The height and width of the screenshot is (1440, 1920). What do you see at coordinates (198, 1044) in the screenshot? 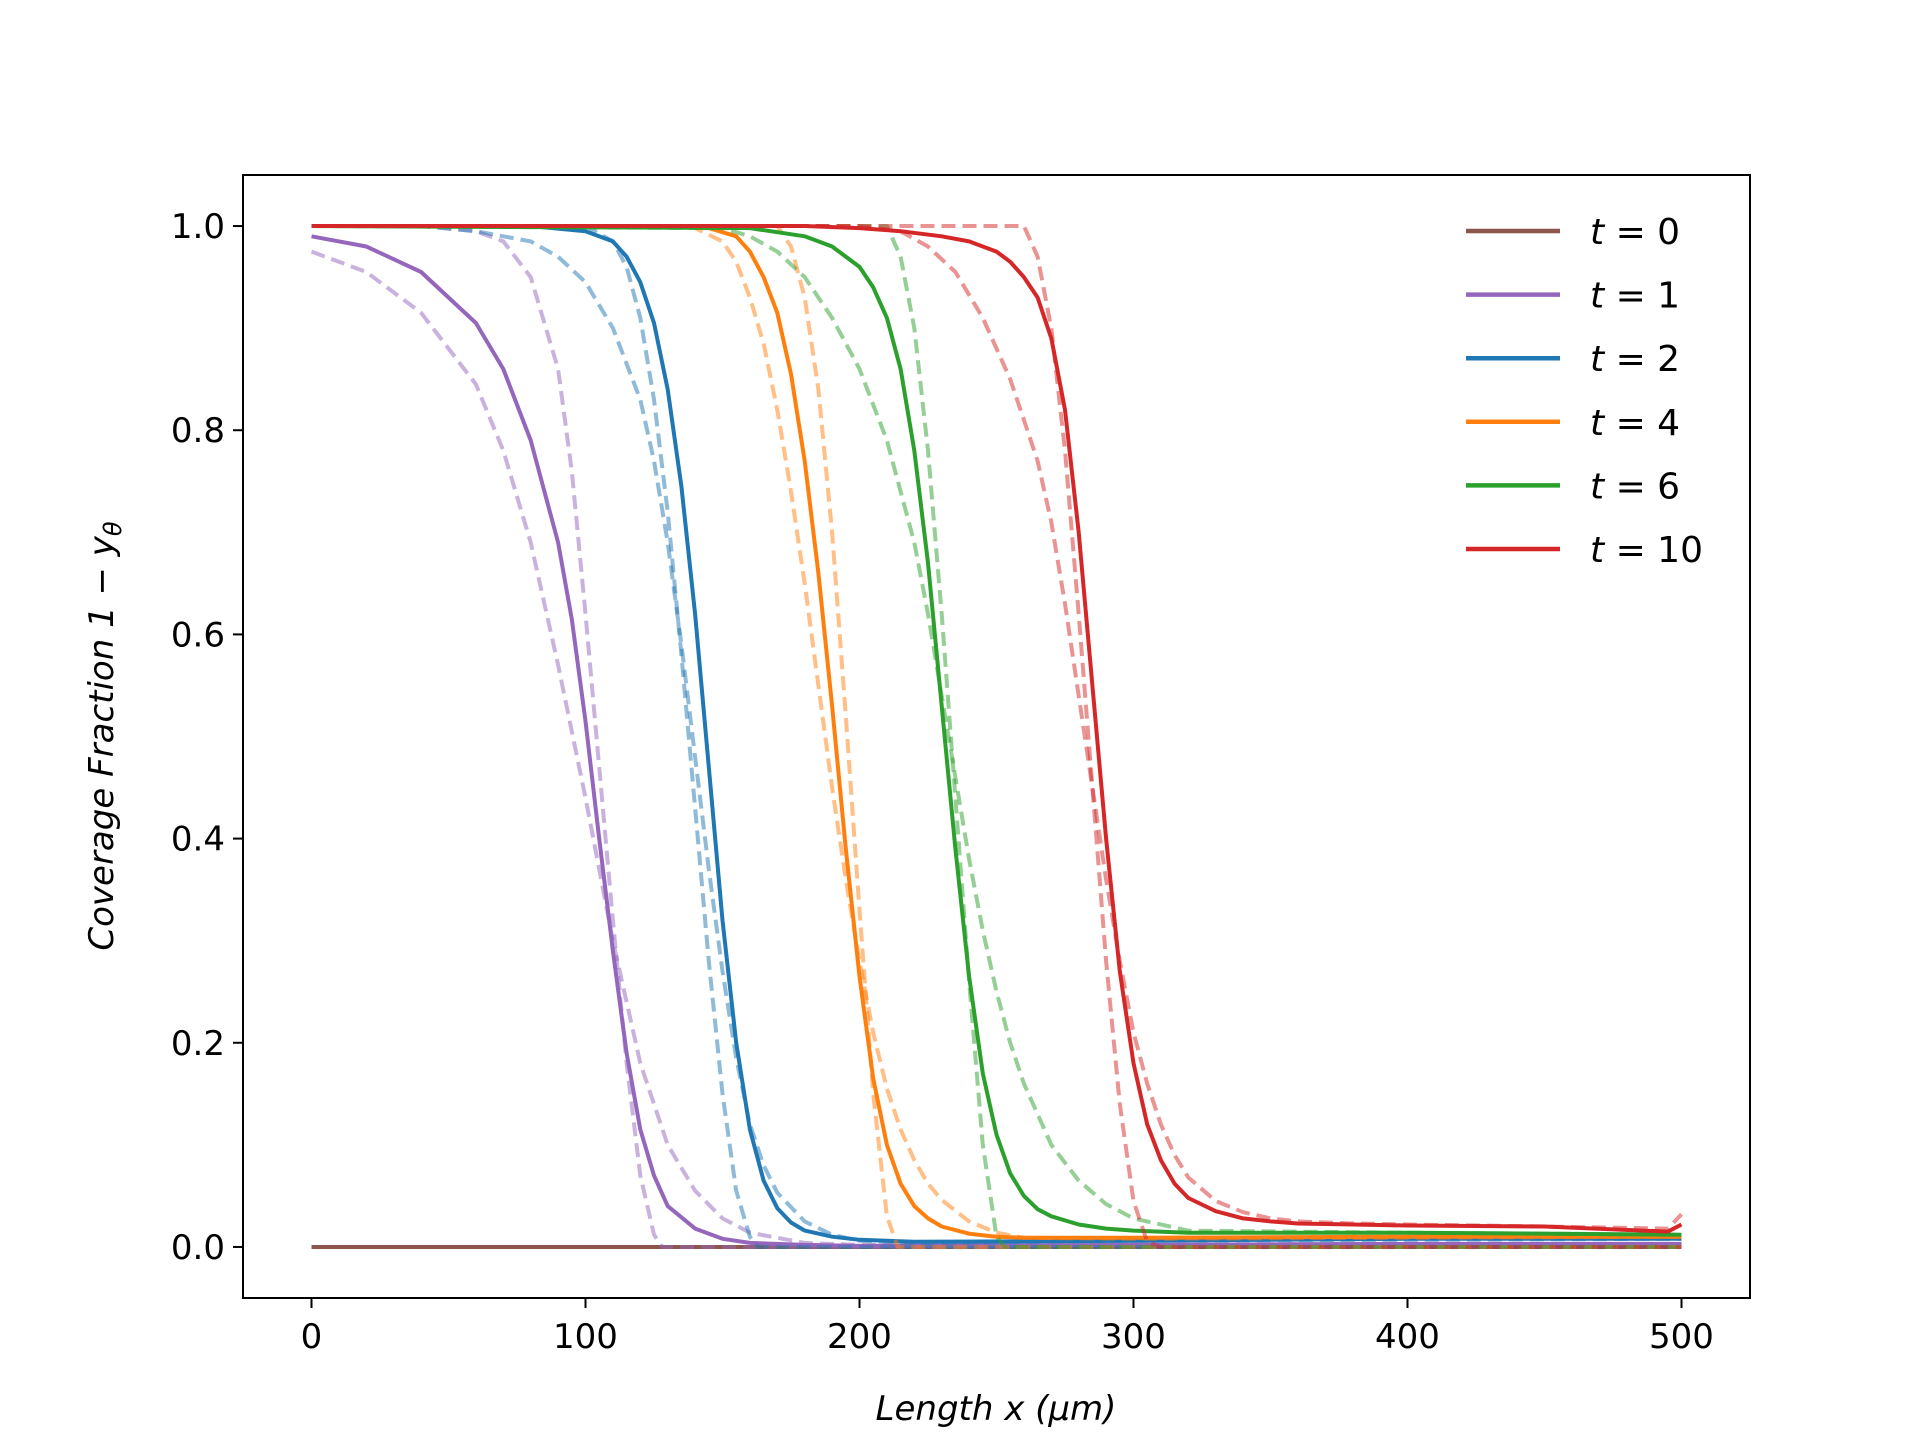
I see `y-tick-label: 0.2` at bounding box center [198, 1044].